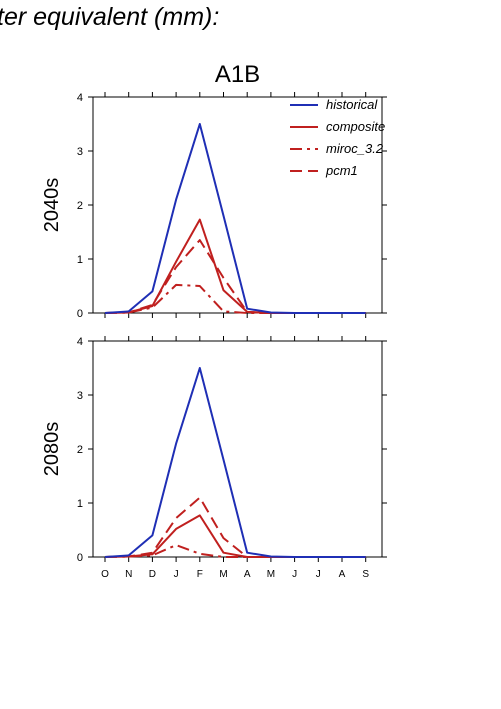  Describe the element at coordinates (235, 536) in the screenshot. I see `series-line-composite` at that location.